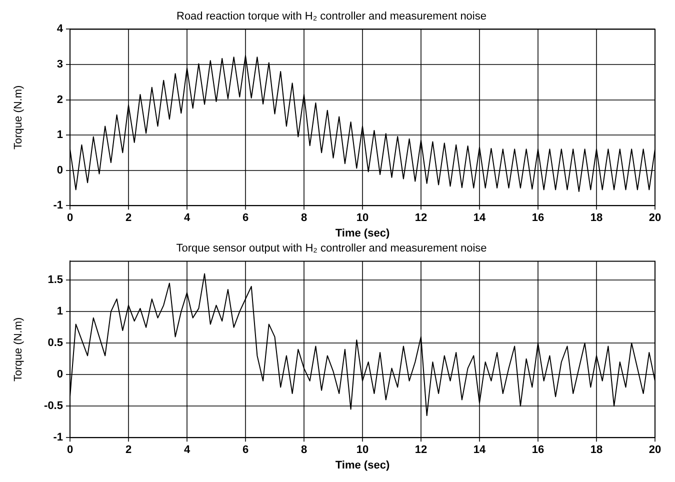 The width and height of the screenshot is (675, 482). What do you see at coordinates (331, 248) in the screenshot?
I see `chart-title: Torque sensor output with H₂ controller and measurement noise` at bounding box center [331, 248].